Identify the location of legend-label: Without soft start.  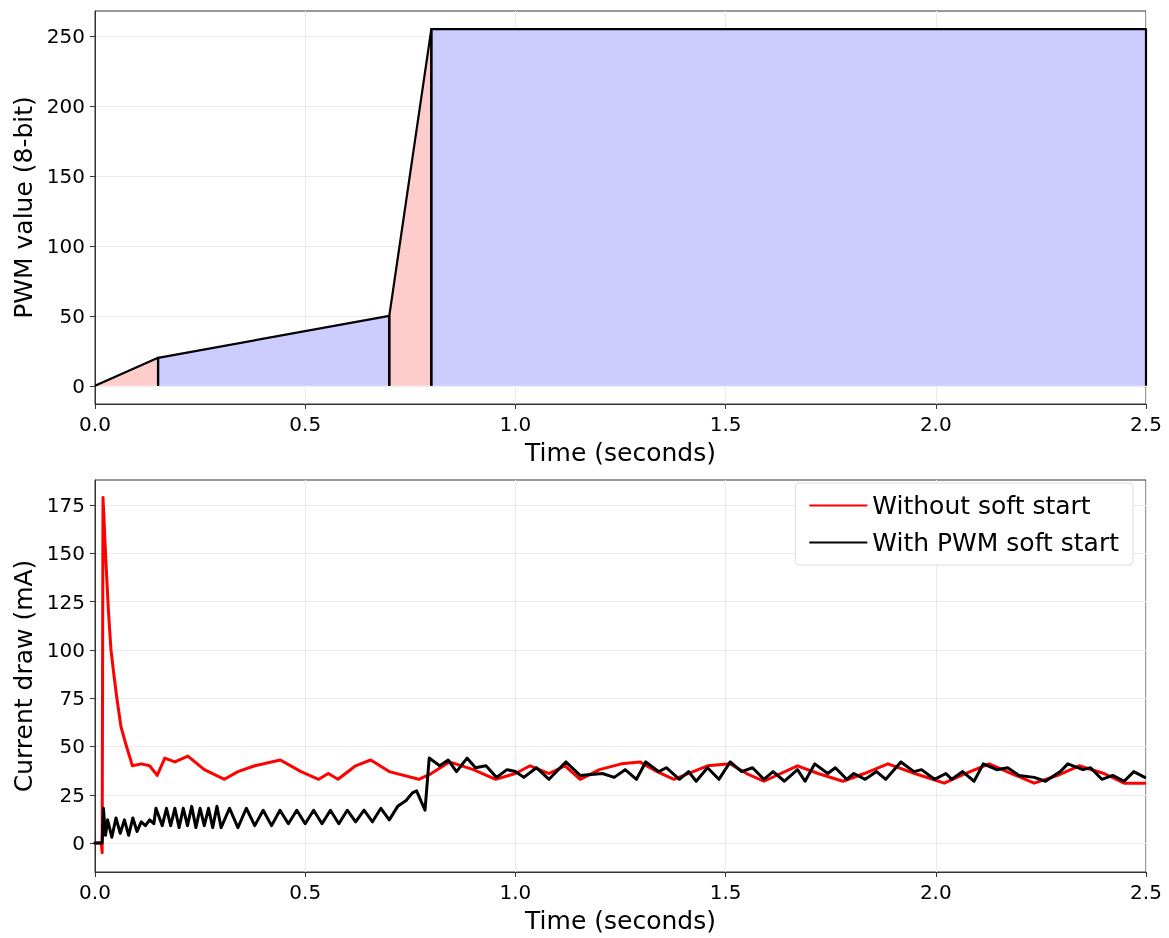
(981, 505).